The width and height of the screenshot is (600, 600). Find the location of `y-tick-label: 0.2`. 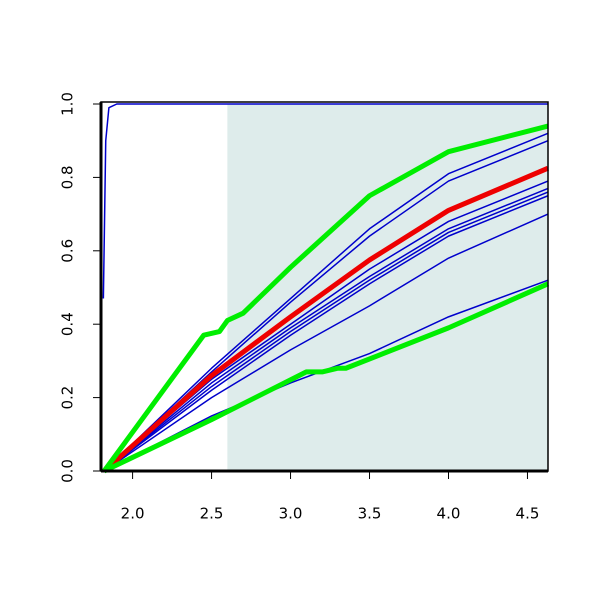

y-tick-label: 0.2 is located at coordinates (68, 398).